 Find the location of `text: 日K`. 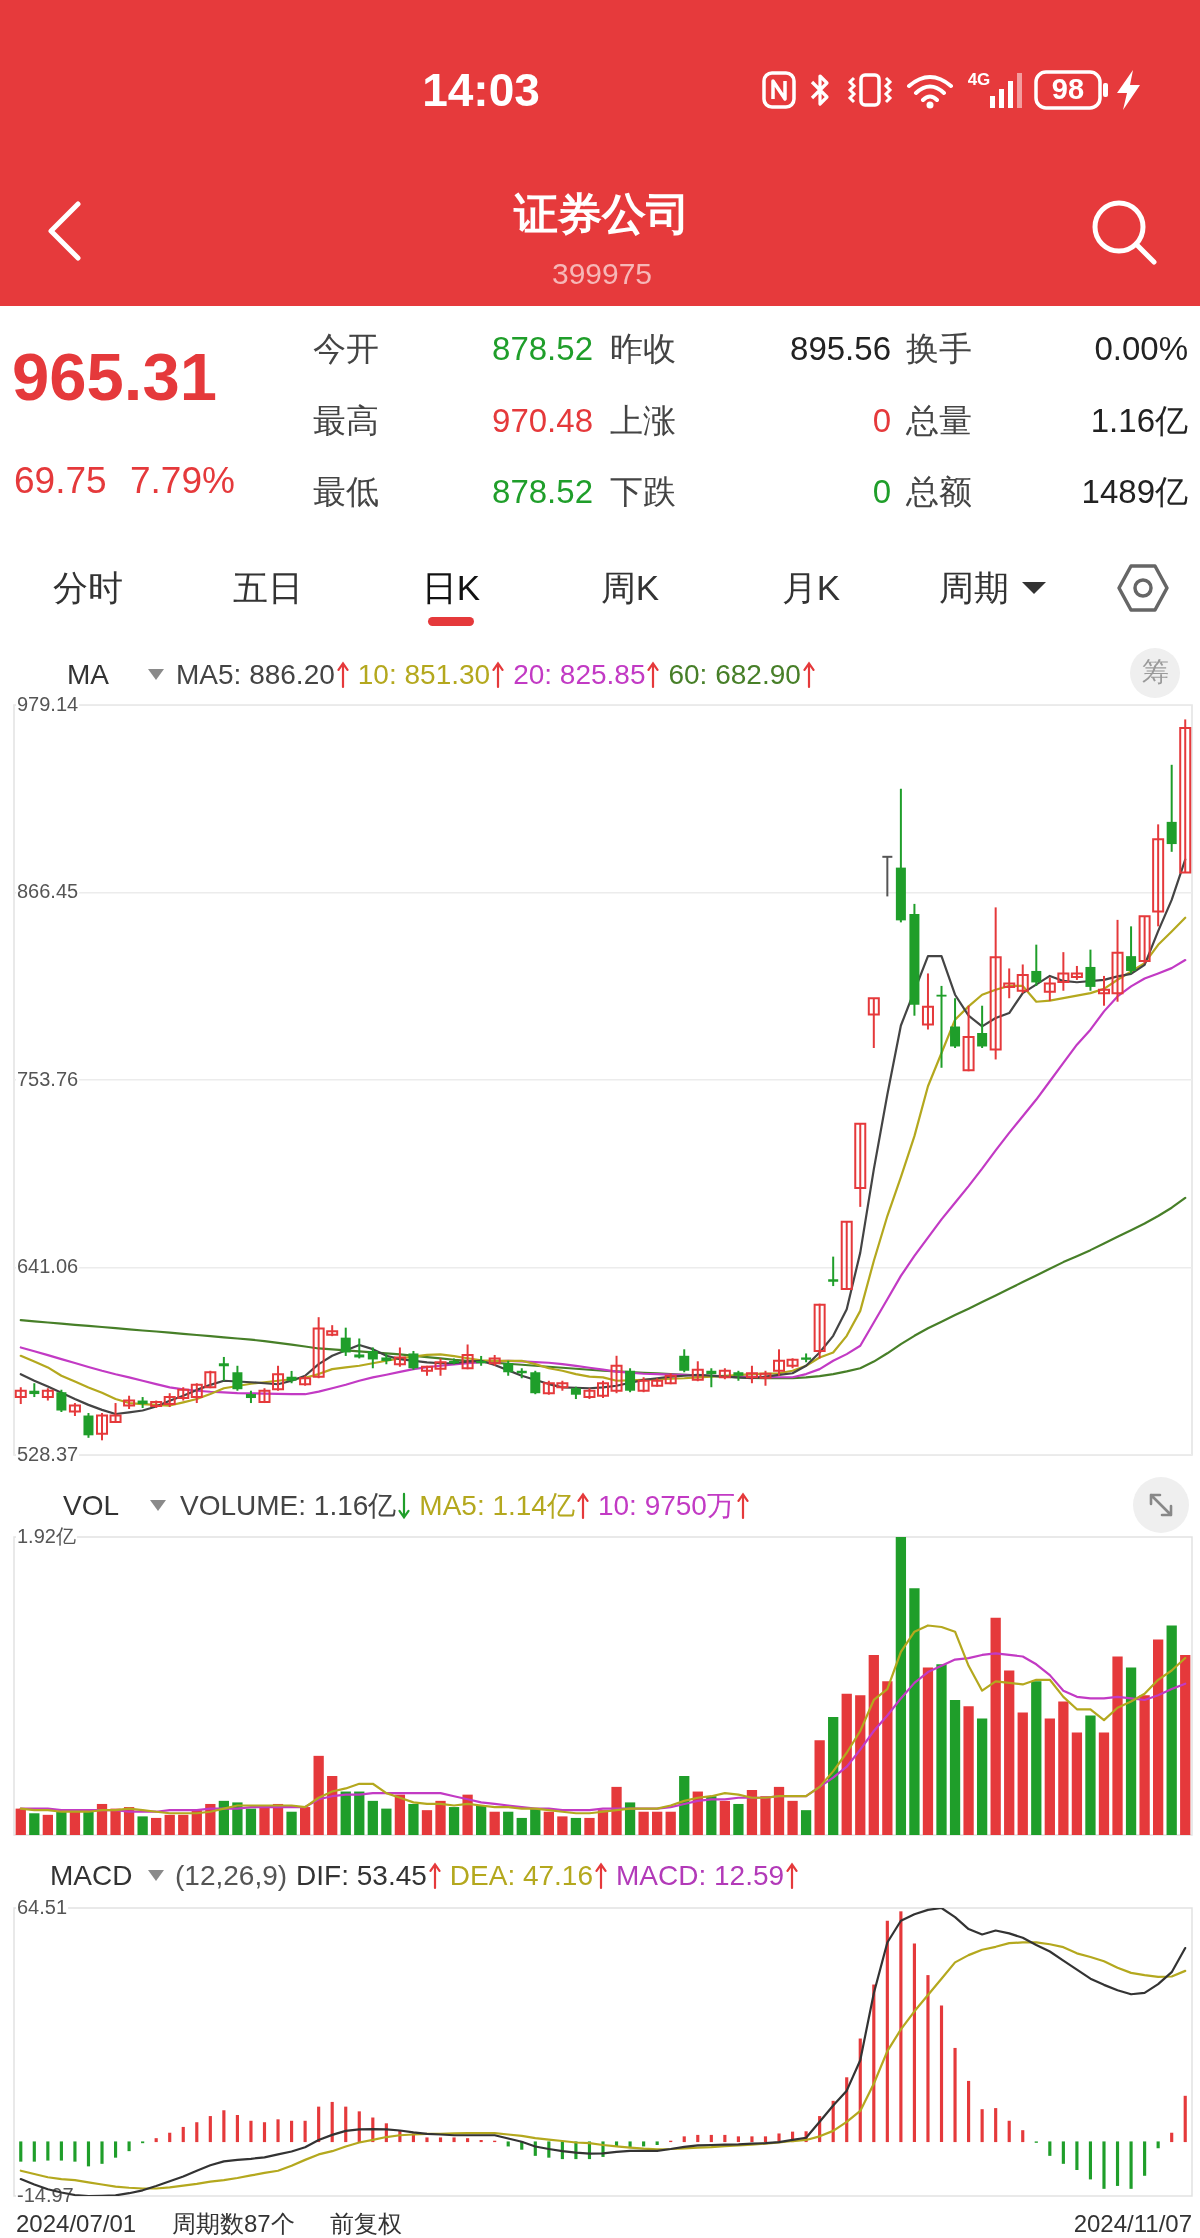

text: 日K is located at coordinates (451, 588).